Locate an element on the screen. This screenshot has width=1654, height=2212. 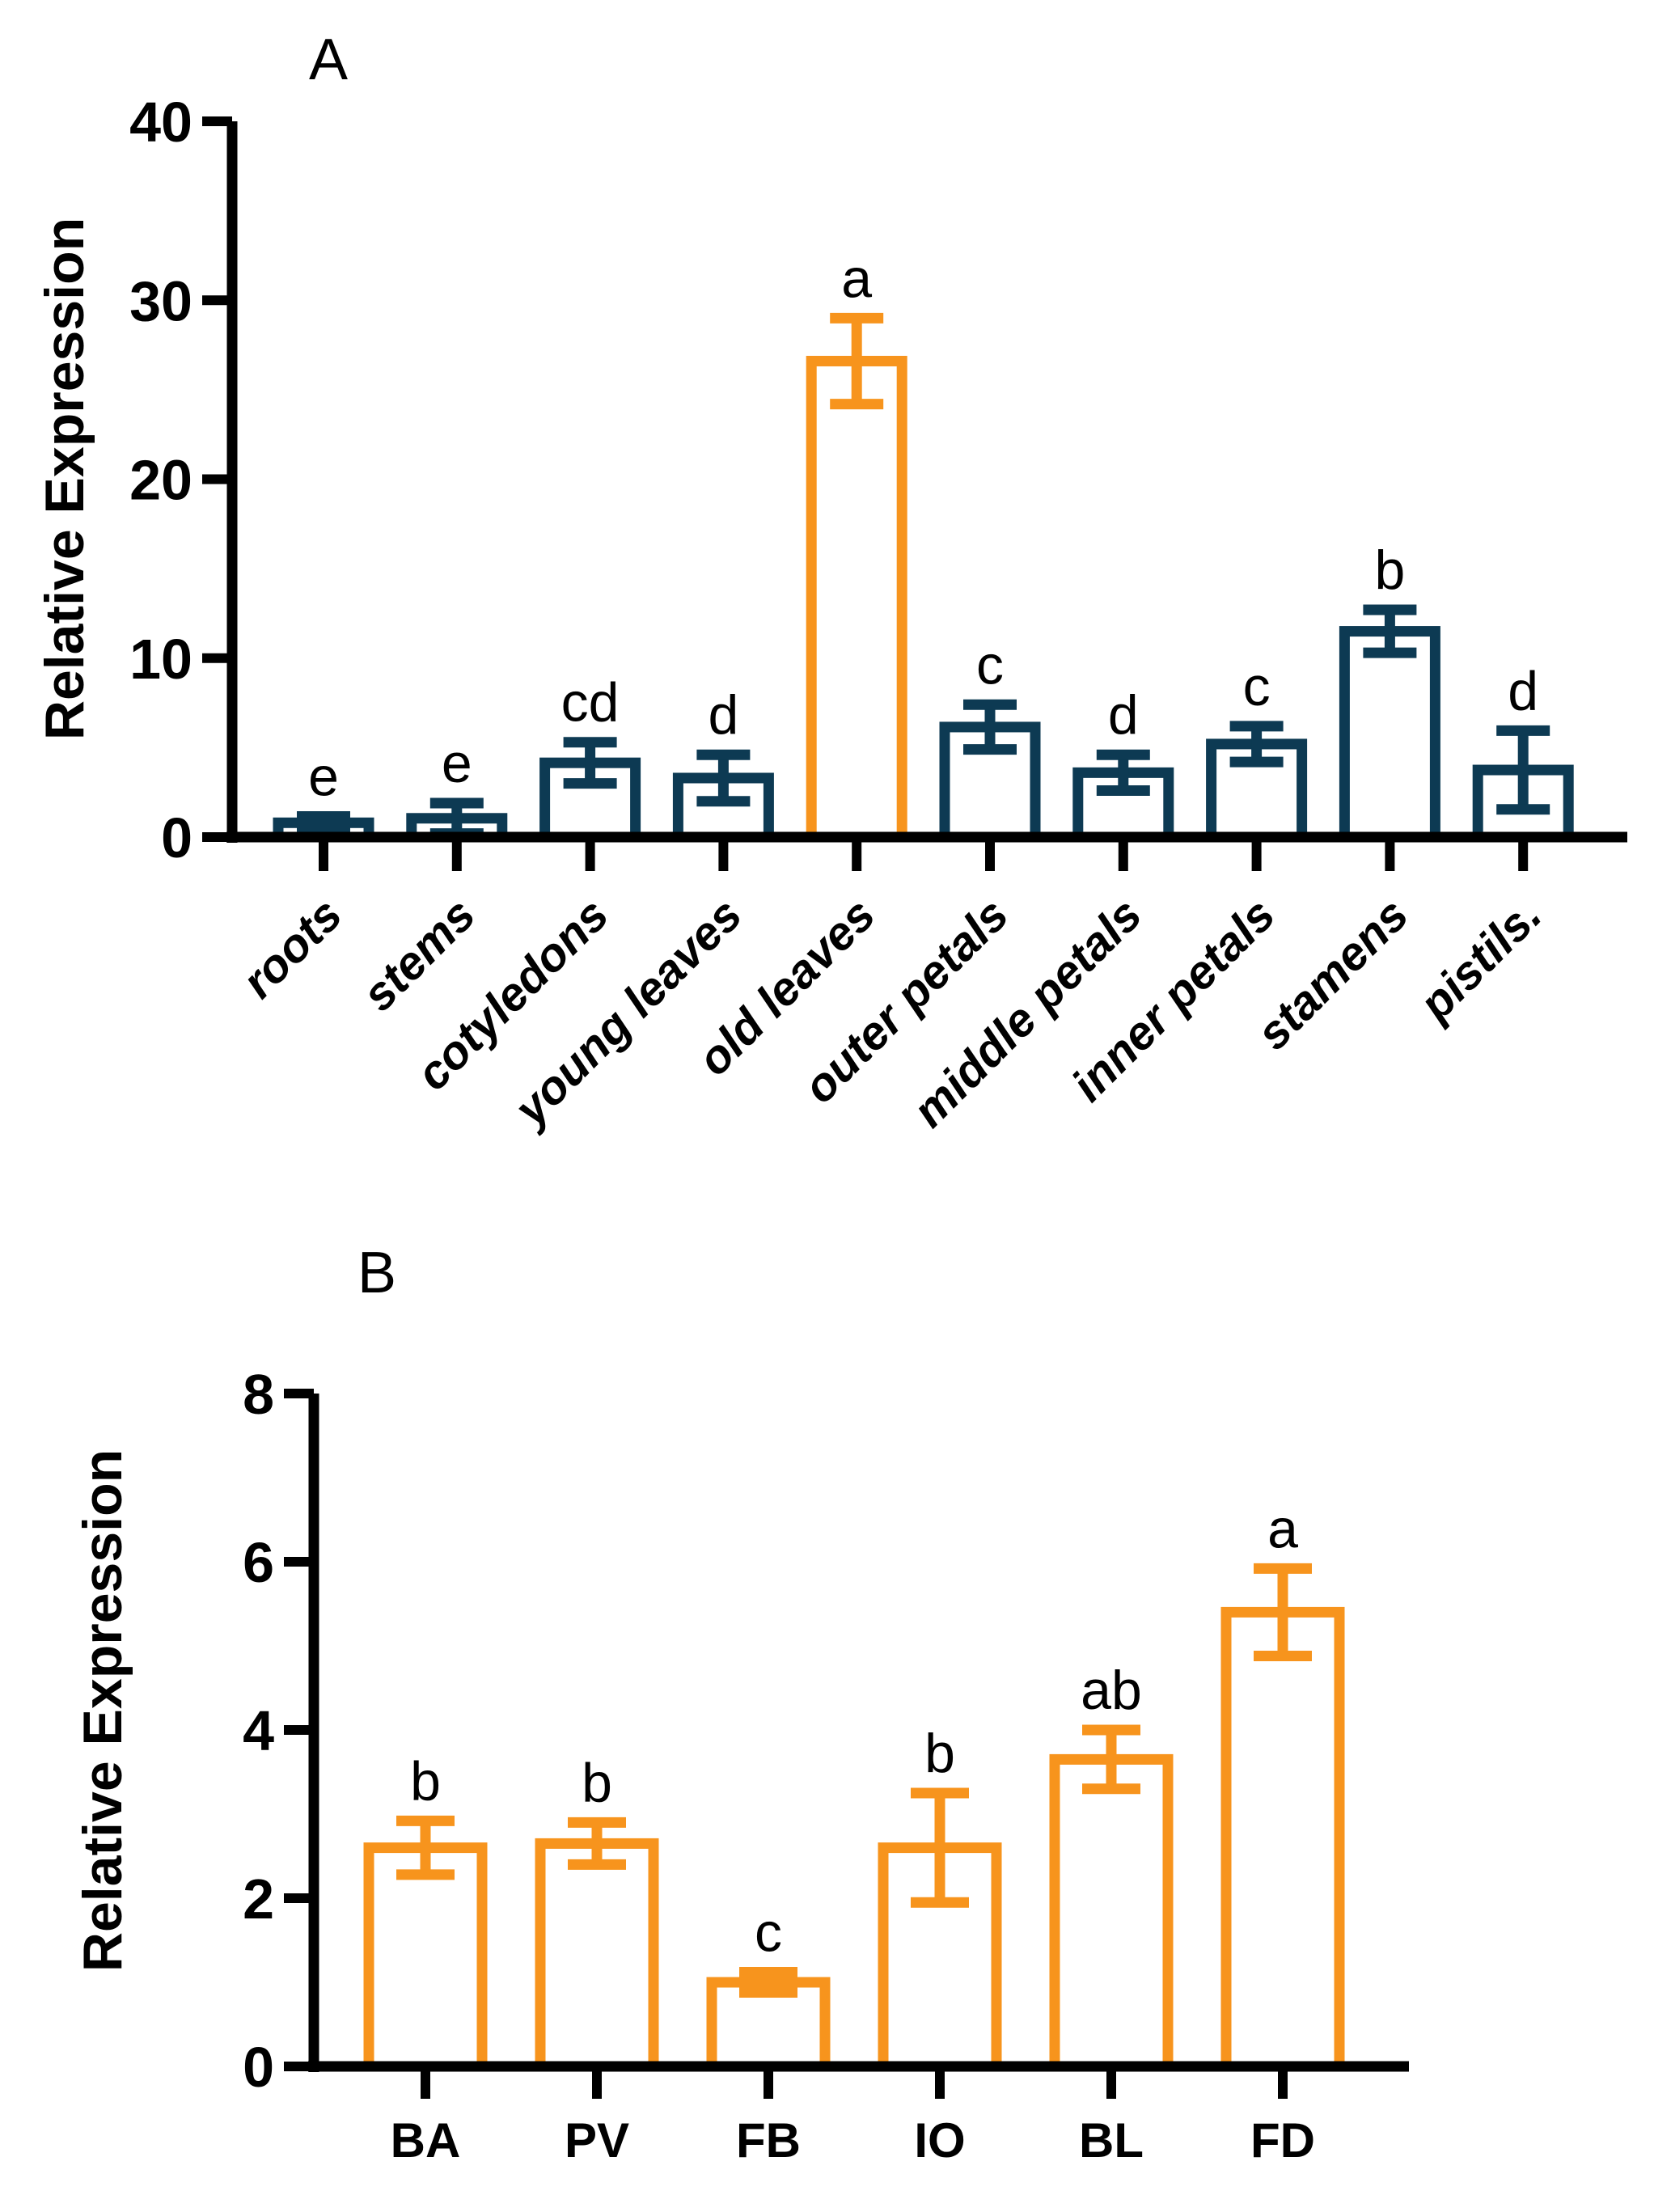
y-tick-label-2: 2 is located at coordinates (258, 1899).